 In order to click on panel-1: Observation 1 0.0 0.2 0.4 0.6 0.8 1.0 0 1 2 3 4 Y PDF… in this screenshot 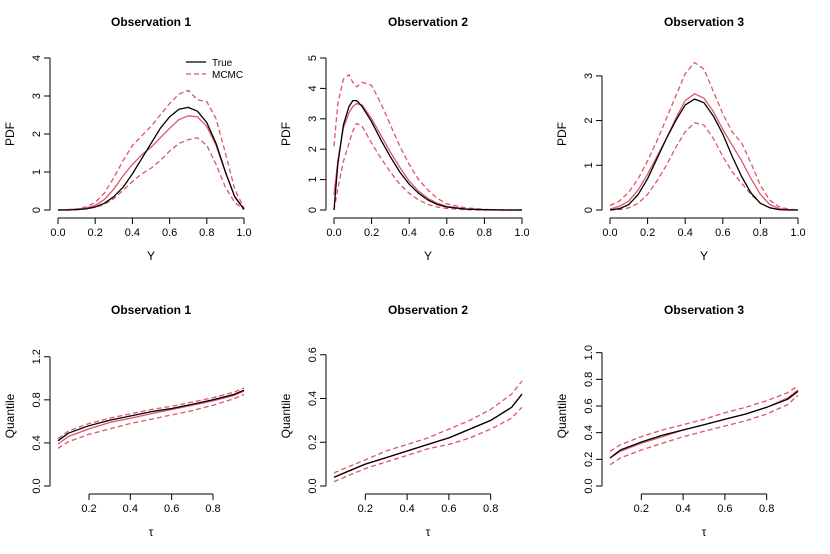, I will do `click(127, 139)`.